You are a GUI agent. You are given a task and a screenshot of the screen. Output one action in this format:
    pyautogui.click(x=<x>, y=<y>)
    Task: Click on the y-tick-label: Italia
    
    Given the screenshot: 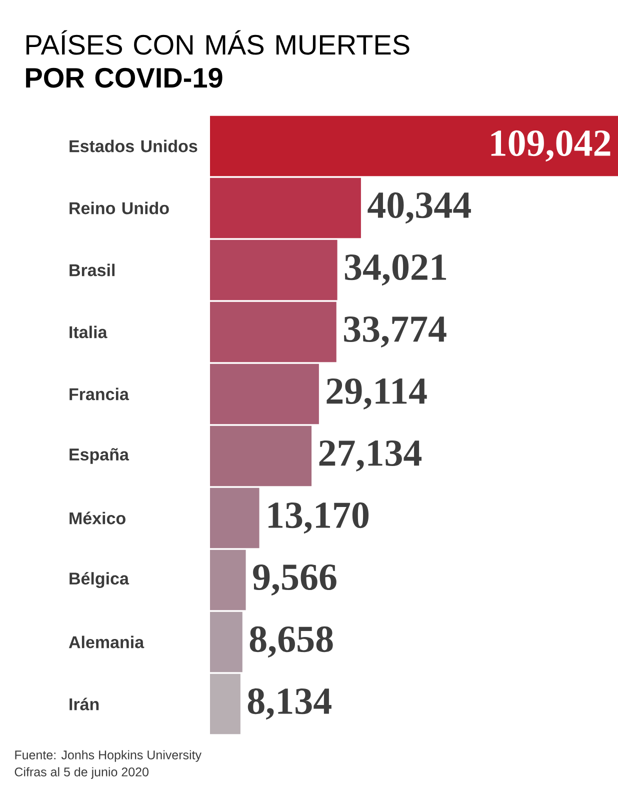 What is the action you would take?
    pyautogui.click(x=89, y=332)
    